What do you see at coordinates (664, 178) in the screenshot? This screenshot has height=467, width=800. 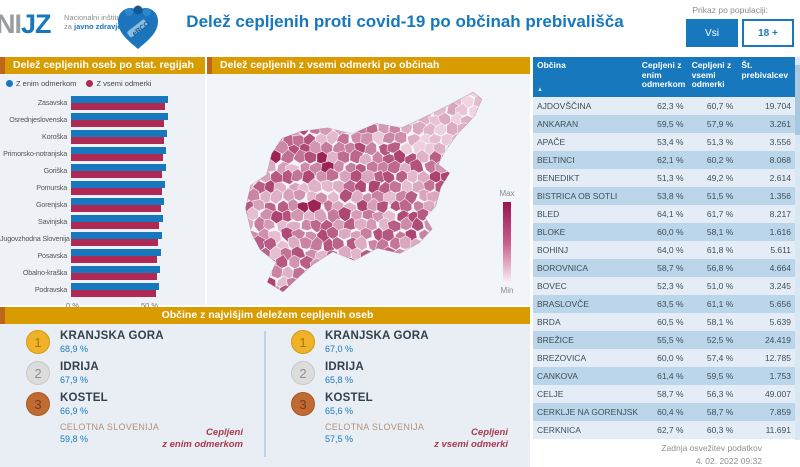 I see `table-row: BENEDIKT 51,3 % 49,2 % 2.614` at bounding box center [664, 178].